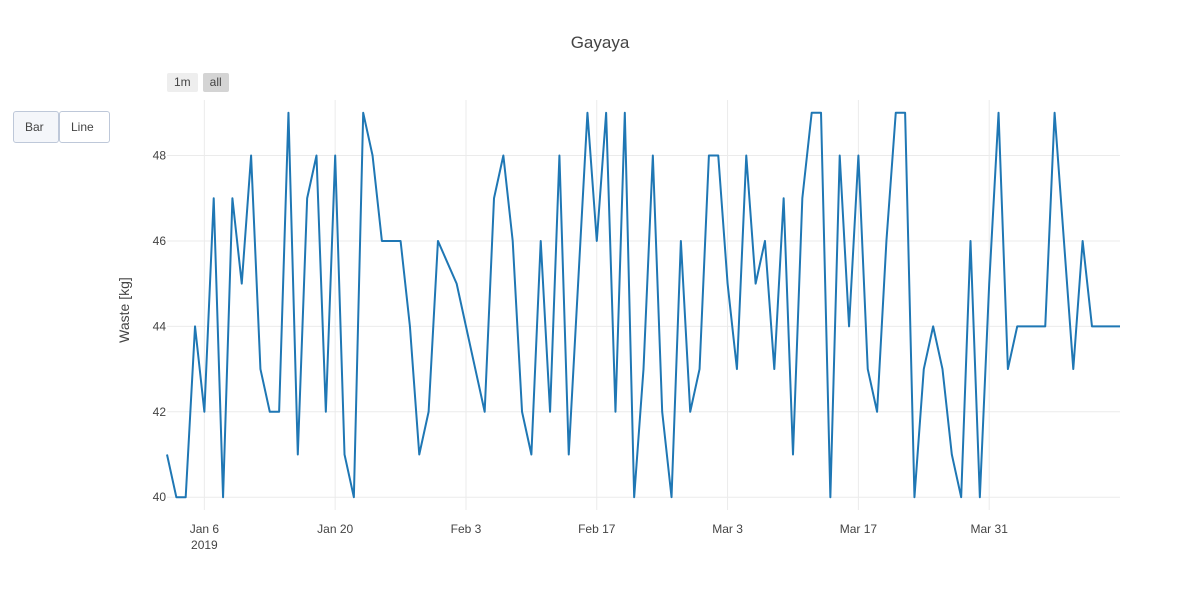  I want to click on y-tick-label: 44, so click(160, 326).